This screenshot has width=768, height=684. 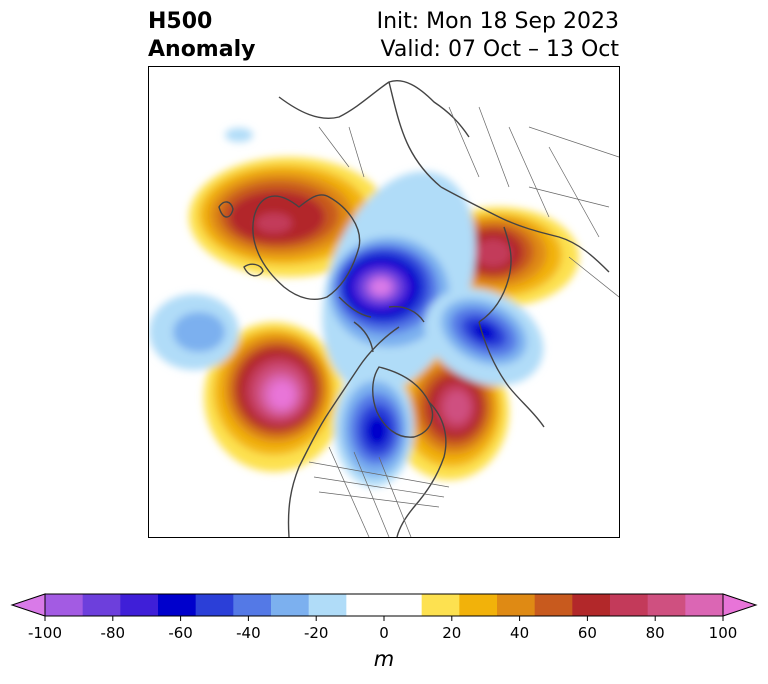 What do you see at coordinates (374, 427) in the screenshot?
I see `trough-north-america` at bounding box center [374, 427].